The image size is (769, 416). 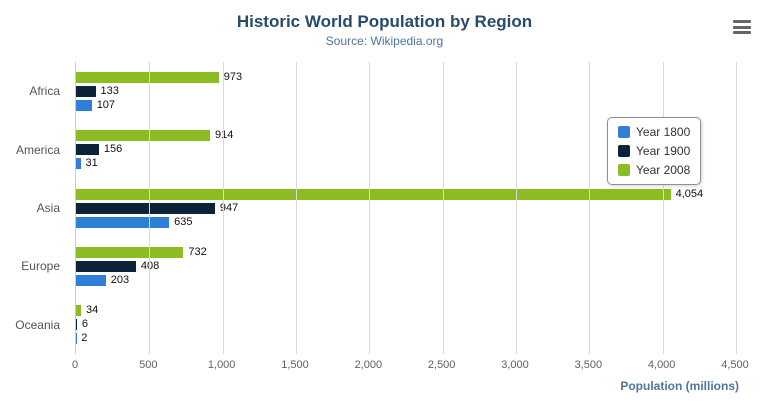 What do you see at coordinates (37, 324) in the screenshot?
I see `category-label-oceania: Oceania` at bounding box center [37, 324].